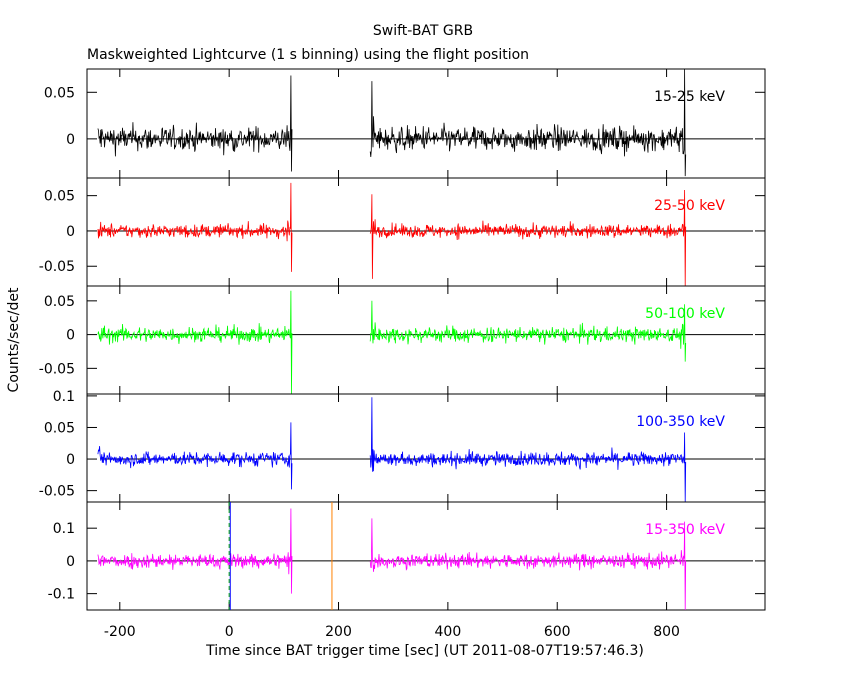  What do you see at coordinates (689, 97) in the screenshot?
I see `band-label: 15-25 keV` at bounding box center [689, 97].